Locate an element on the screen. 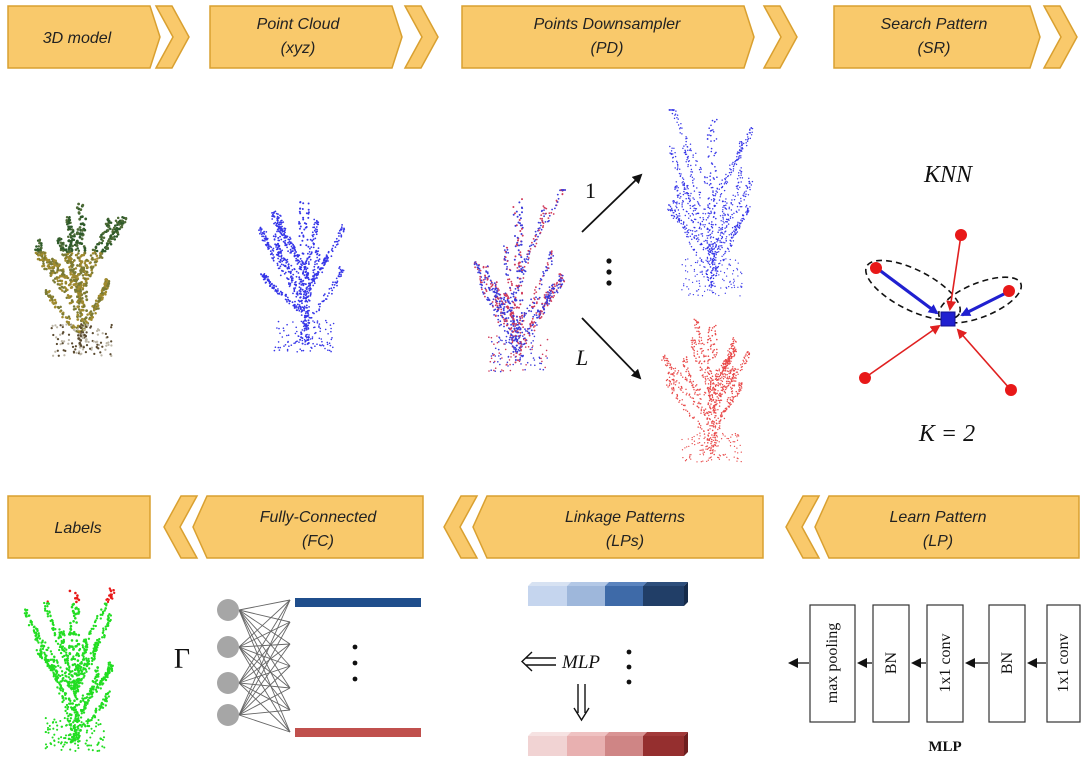 The image size is (1084, 760). banner-points-downsampler: Points Downsampler (PD) is located at coordinates (629, 37).